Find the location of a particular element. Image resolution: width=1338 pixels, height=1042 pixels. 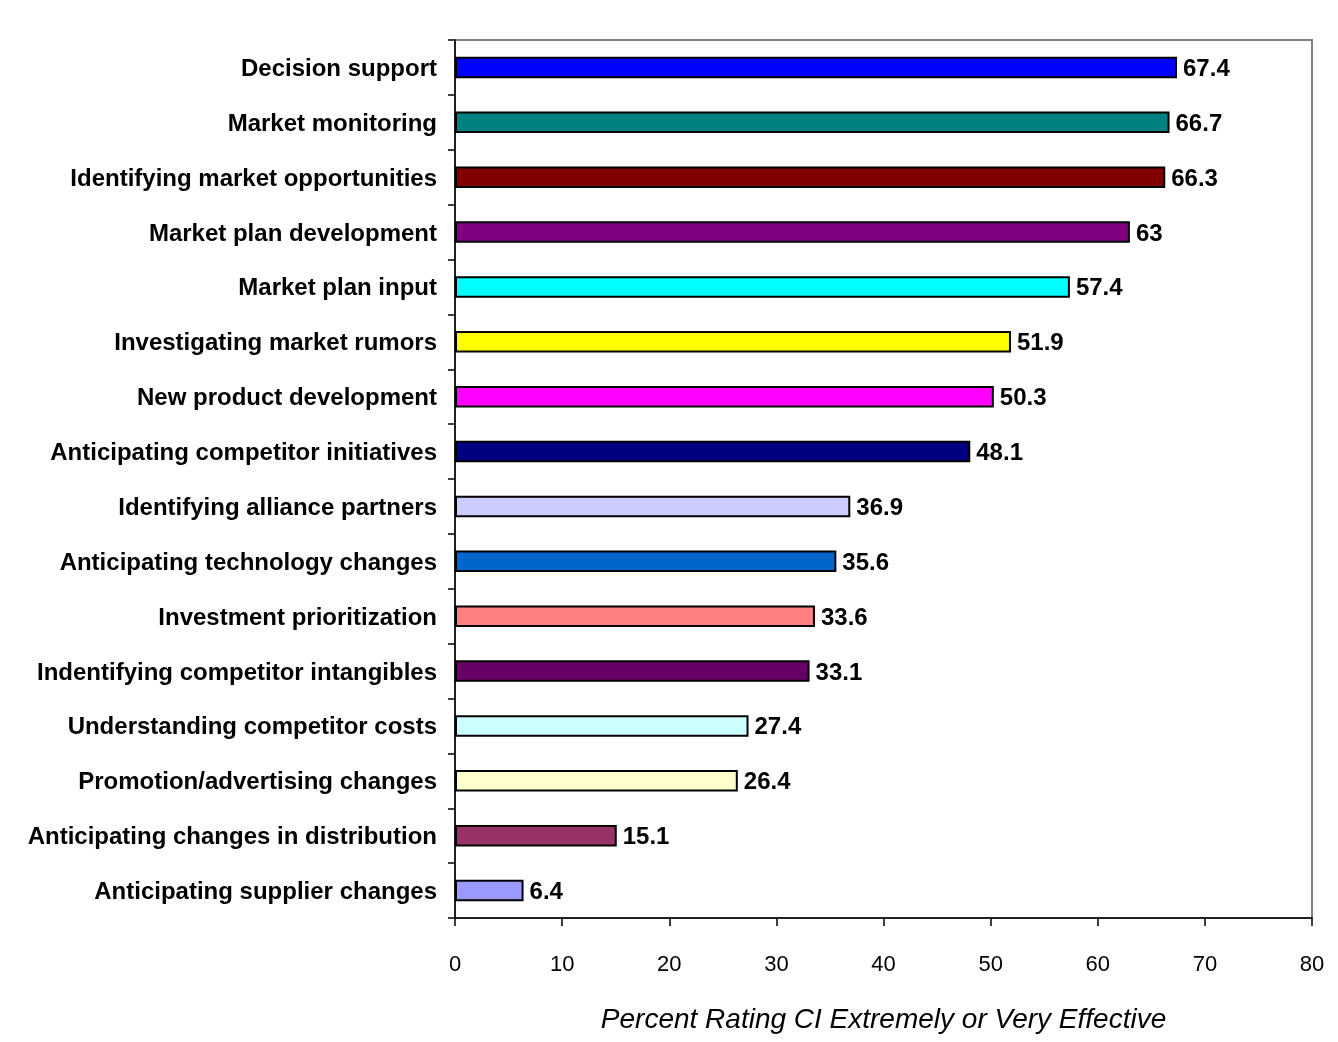

data-label: 67.4 is located at coordinates (1207, 67).